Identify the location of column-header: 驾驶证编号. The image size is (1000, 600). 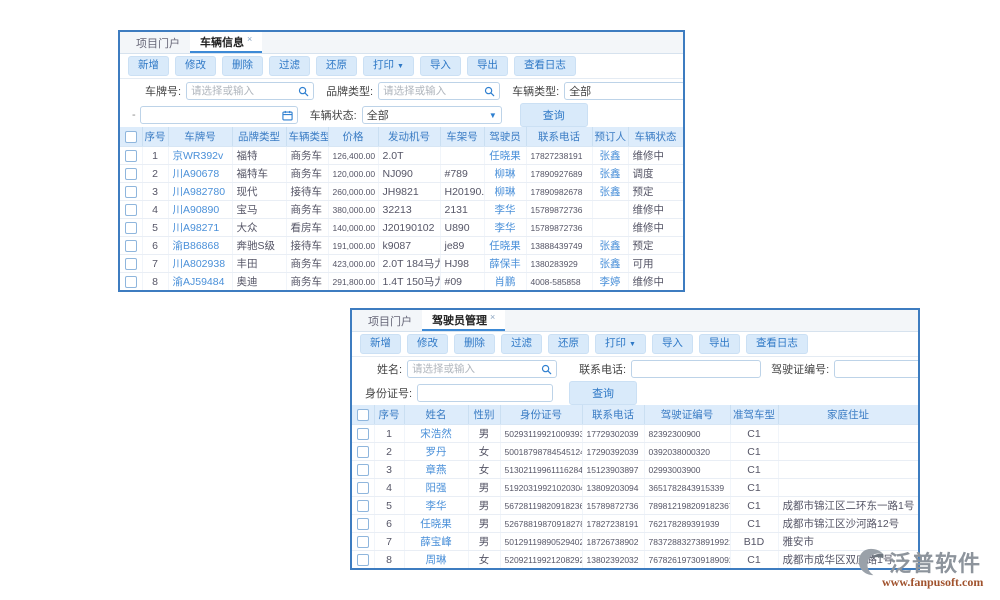
(687, 415).